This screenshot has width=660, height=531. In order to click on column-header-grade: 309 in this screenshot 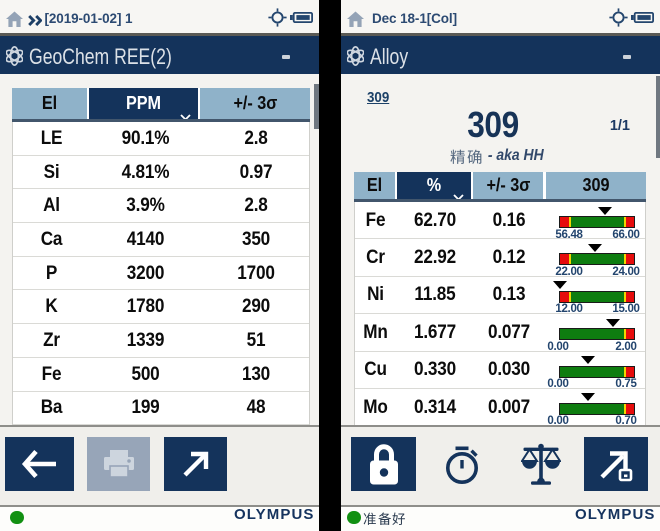, I will do `click(596, 185)`.